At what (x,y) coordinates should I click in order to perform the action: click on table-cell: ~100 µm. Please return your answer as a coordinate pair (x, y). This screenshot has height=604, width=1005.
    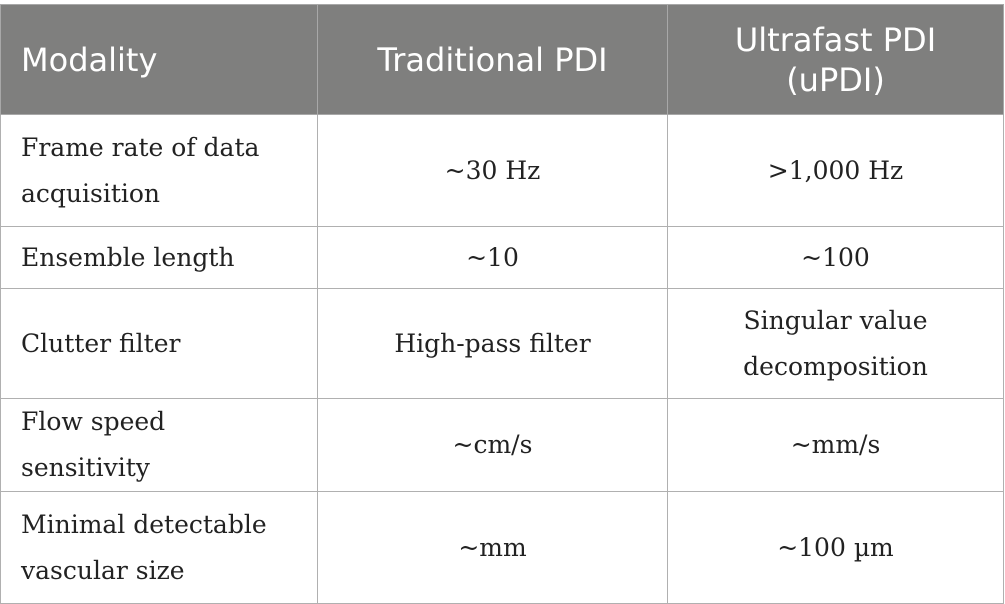
    Looking at the image, I should click on (835, 547).